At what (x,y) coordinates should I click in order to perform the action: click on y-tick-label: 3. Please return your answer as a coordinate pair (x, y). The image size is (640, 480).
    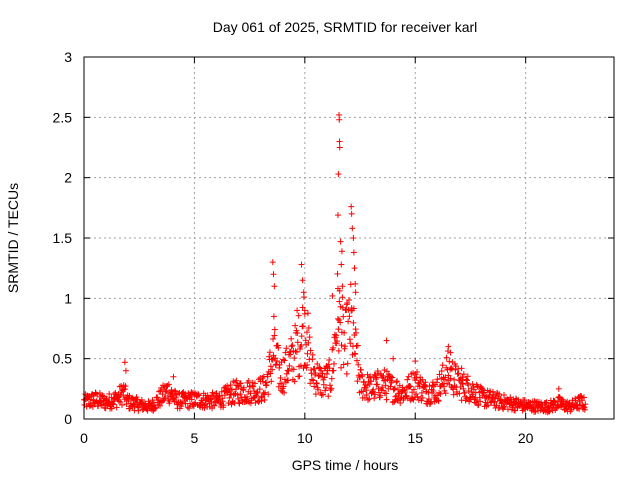
    Looking at the image, I should click on (68, 57).